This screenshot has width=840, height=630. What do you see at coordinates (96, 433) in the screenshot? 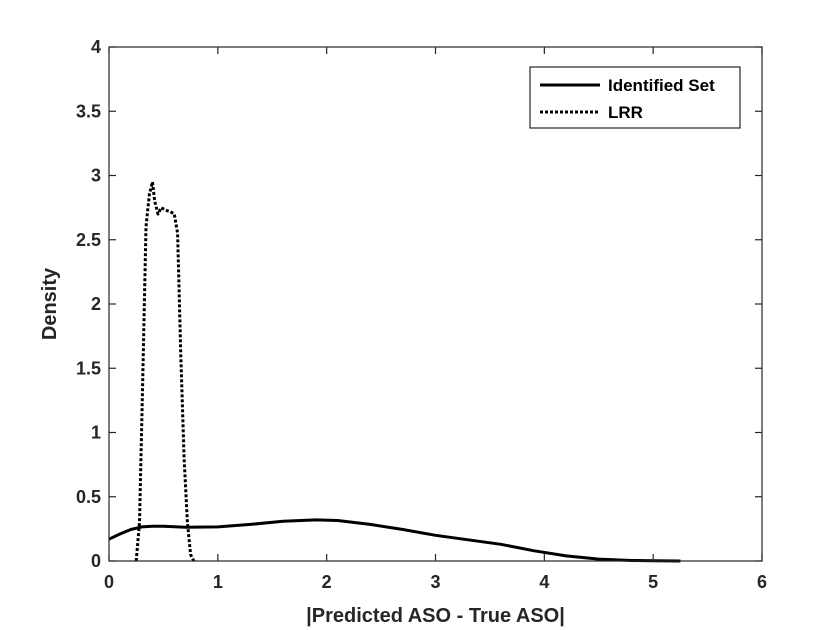
I see `y-tick-label: 1` at bounding box center [96, 433].